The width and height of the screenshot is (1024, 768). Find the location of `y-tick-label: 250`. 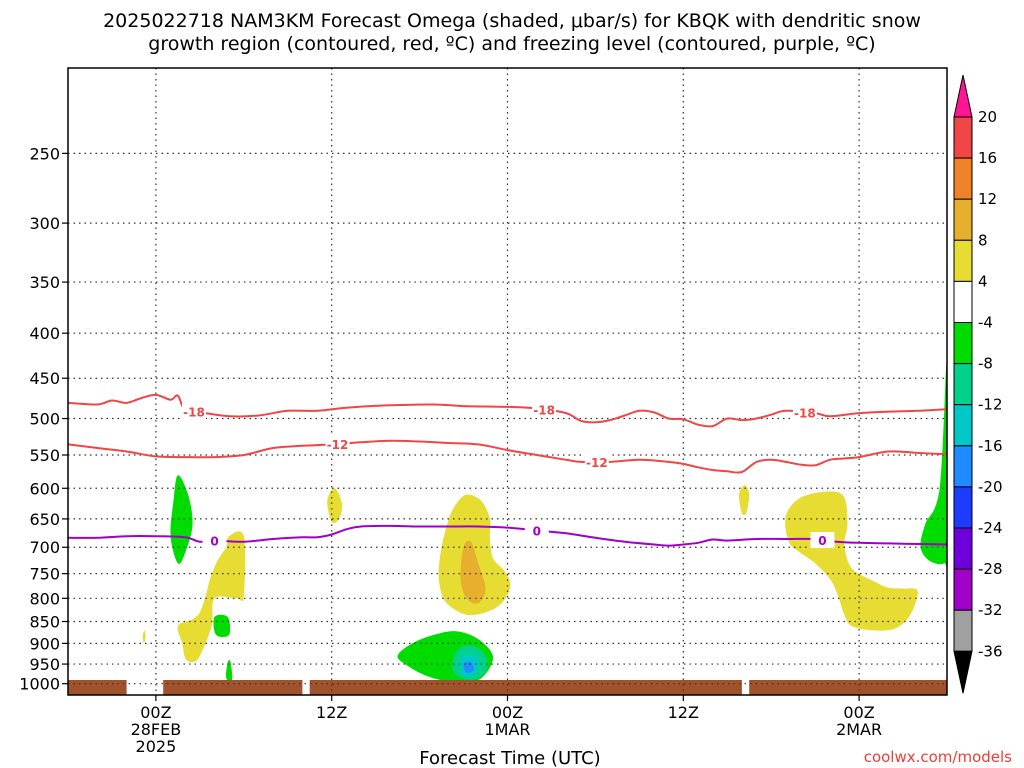

y-tick-label: 250 is located at coordinates (44, 153).